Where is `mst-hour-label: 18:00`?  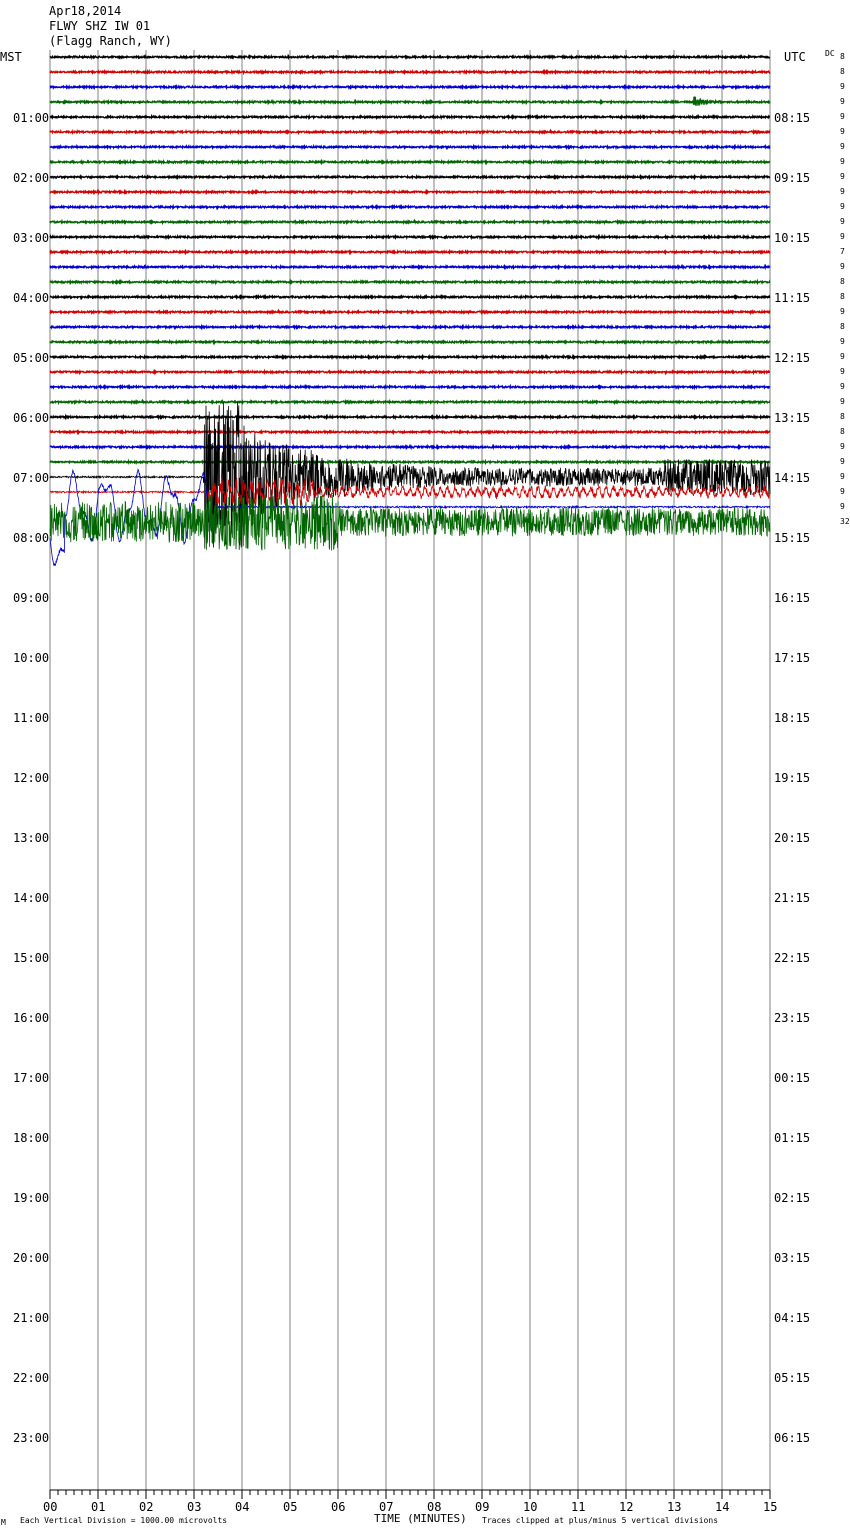
mst-hour-label: 18:00 is located at coordinates (31, 1138).